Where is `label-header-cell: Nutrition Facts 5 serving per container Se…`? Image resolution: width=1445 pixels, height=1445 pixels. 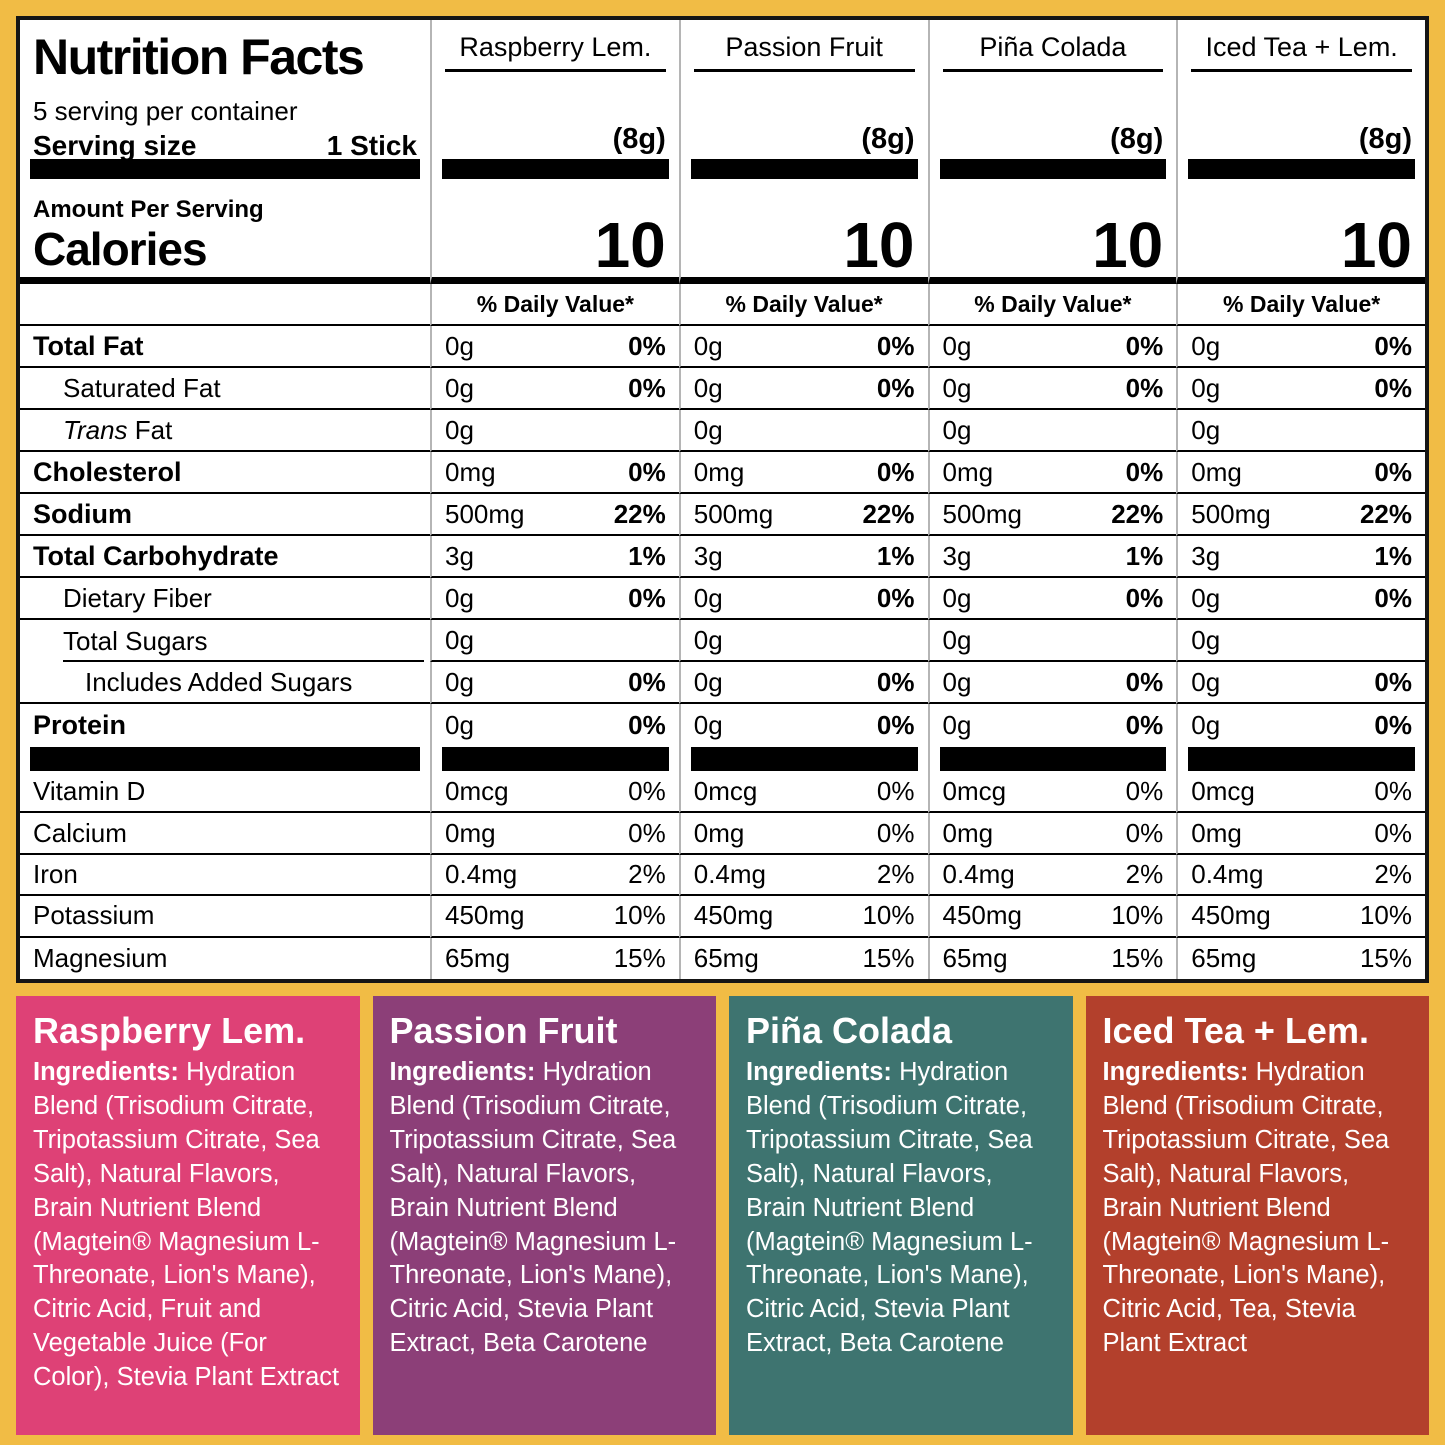 label-header-cell: Nutrition Facts 5 serving per container Se… is located at coordinates (225, 90).